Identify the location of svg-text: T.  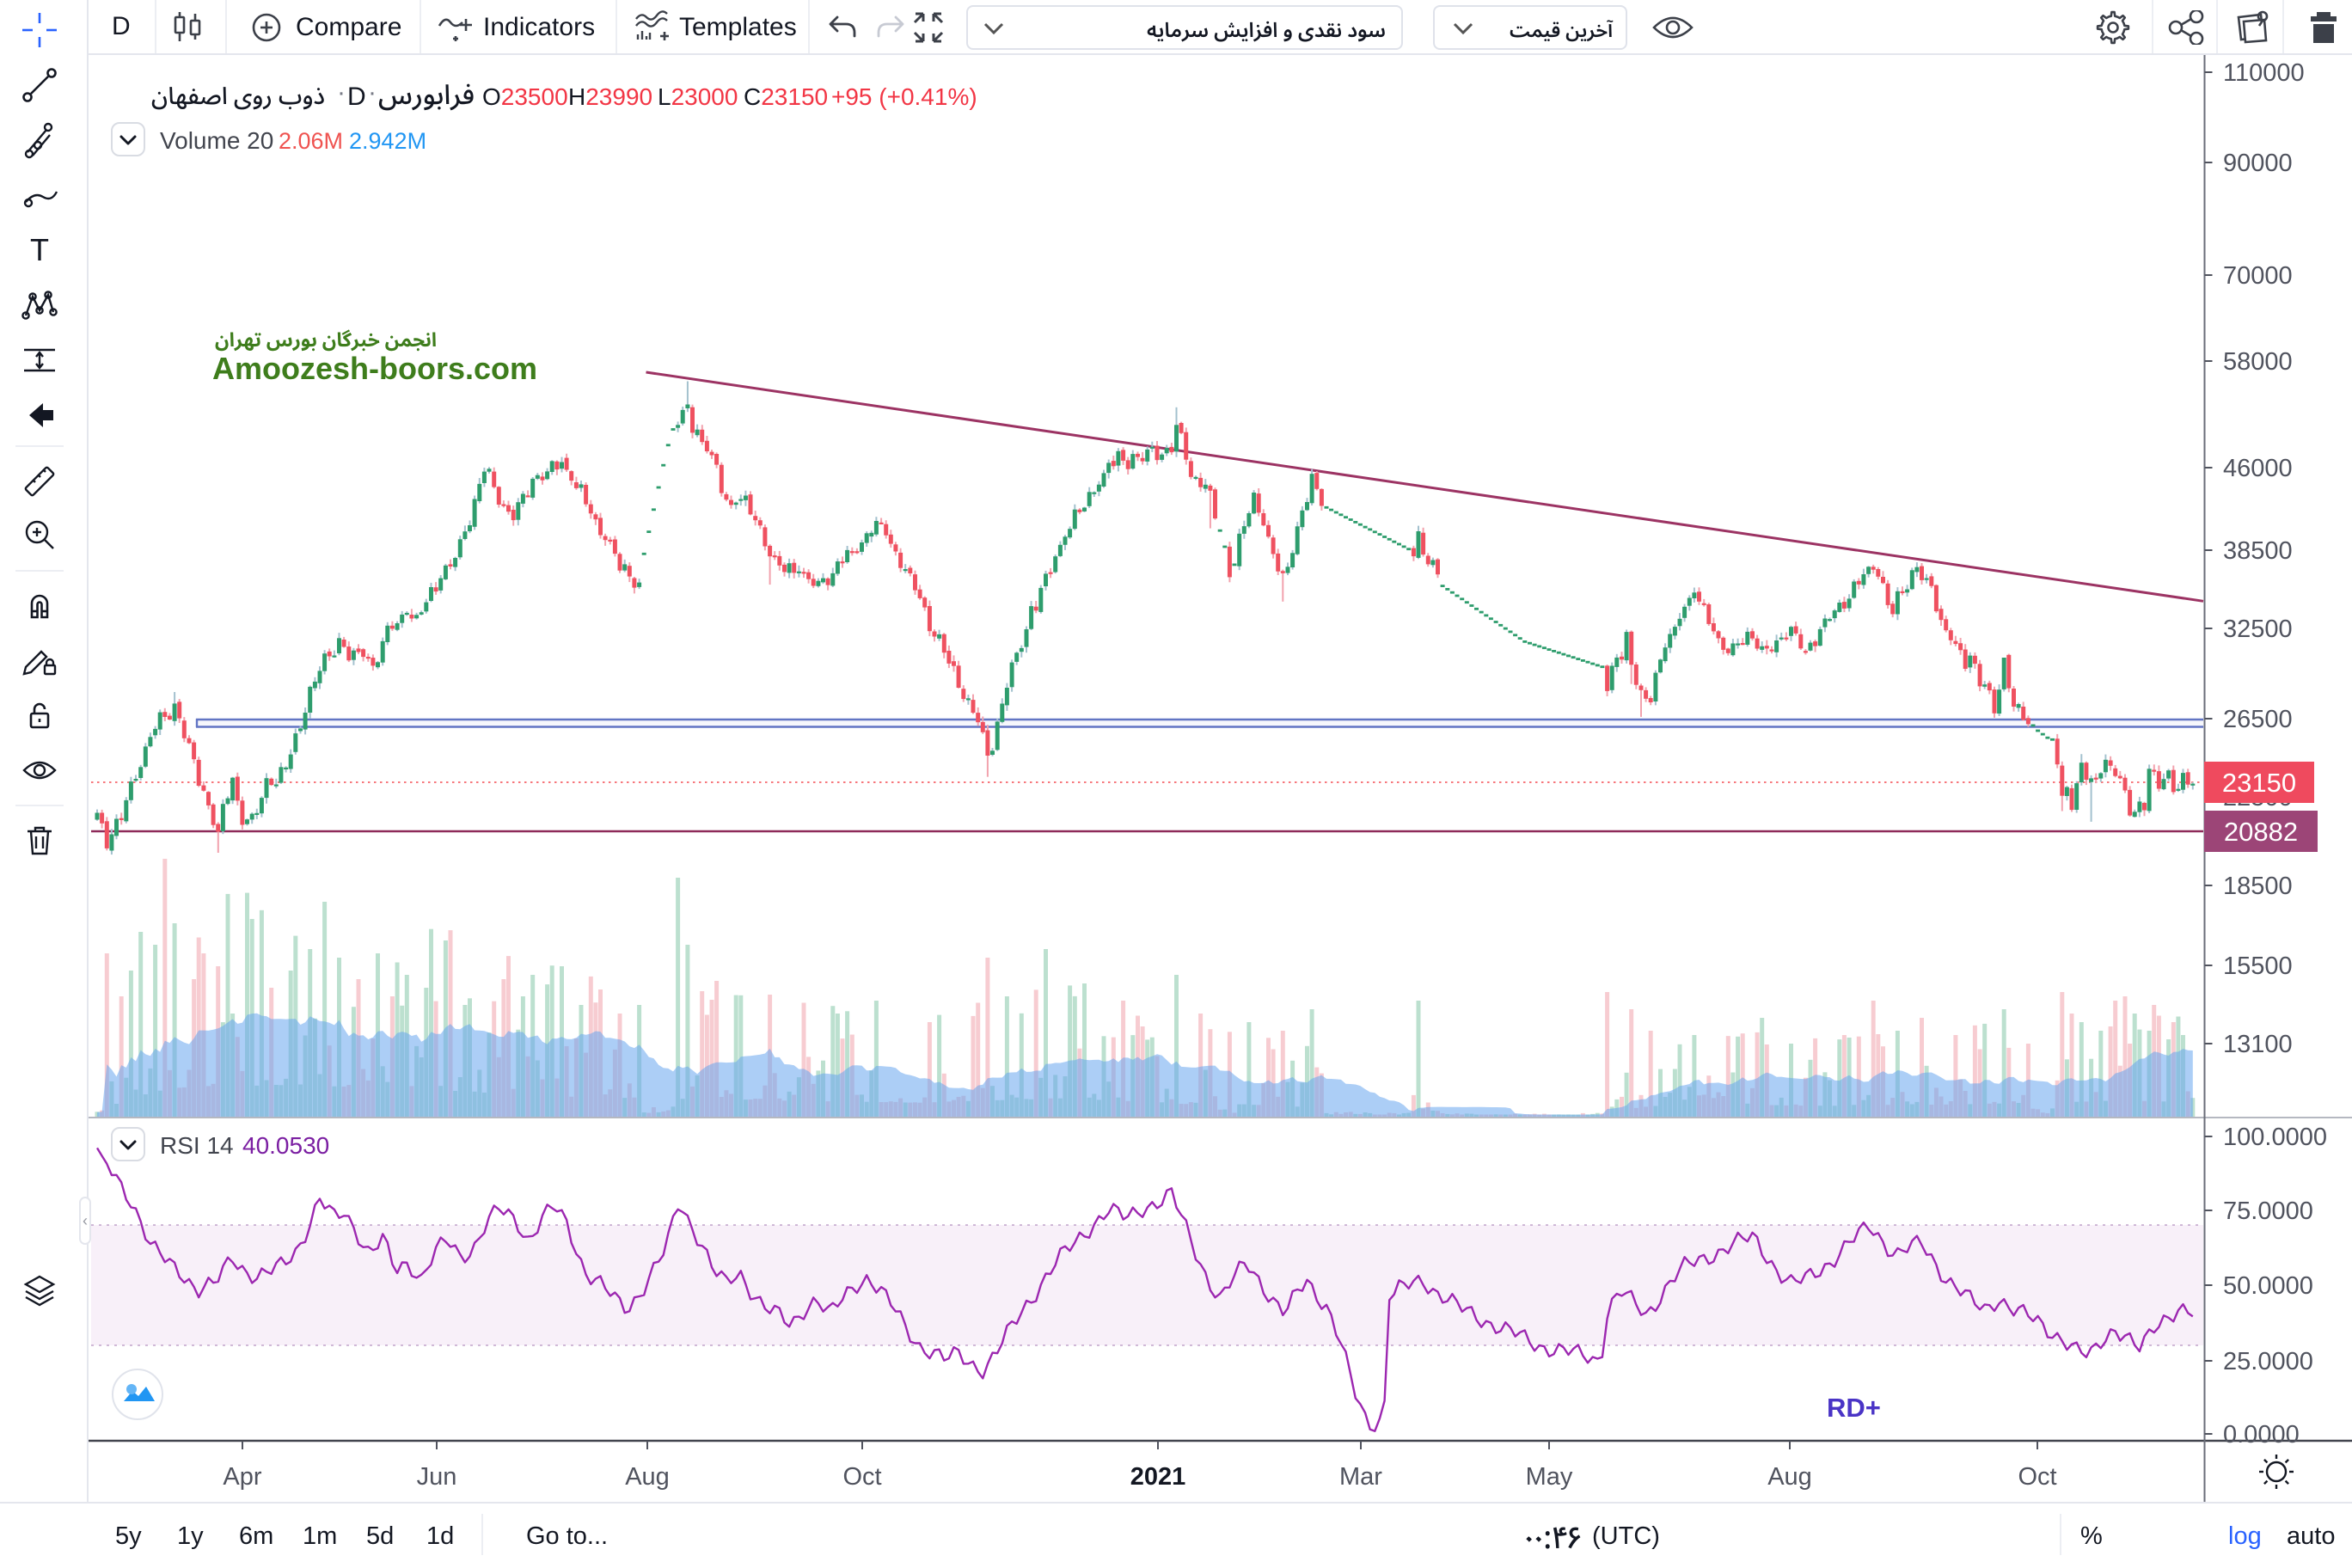
(39, 249).